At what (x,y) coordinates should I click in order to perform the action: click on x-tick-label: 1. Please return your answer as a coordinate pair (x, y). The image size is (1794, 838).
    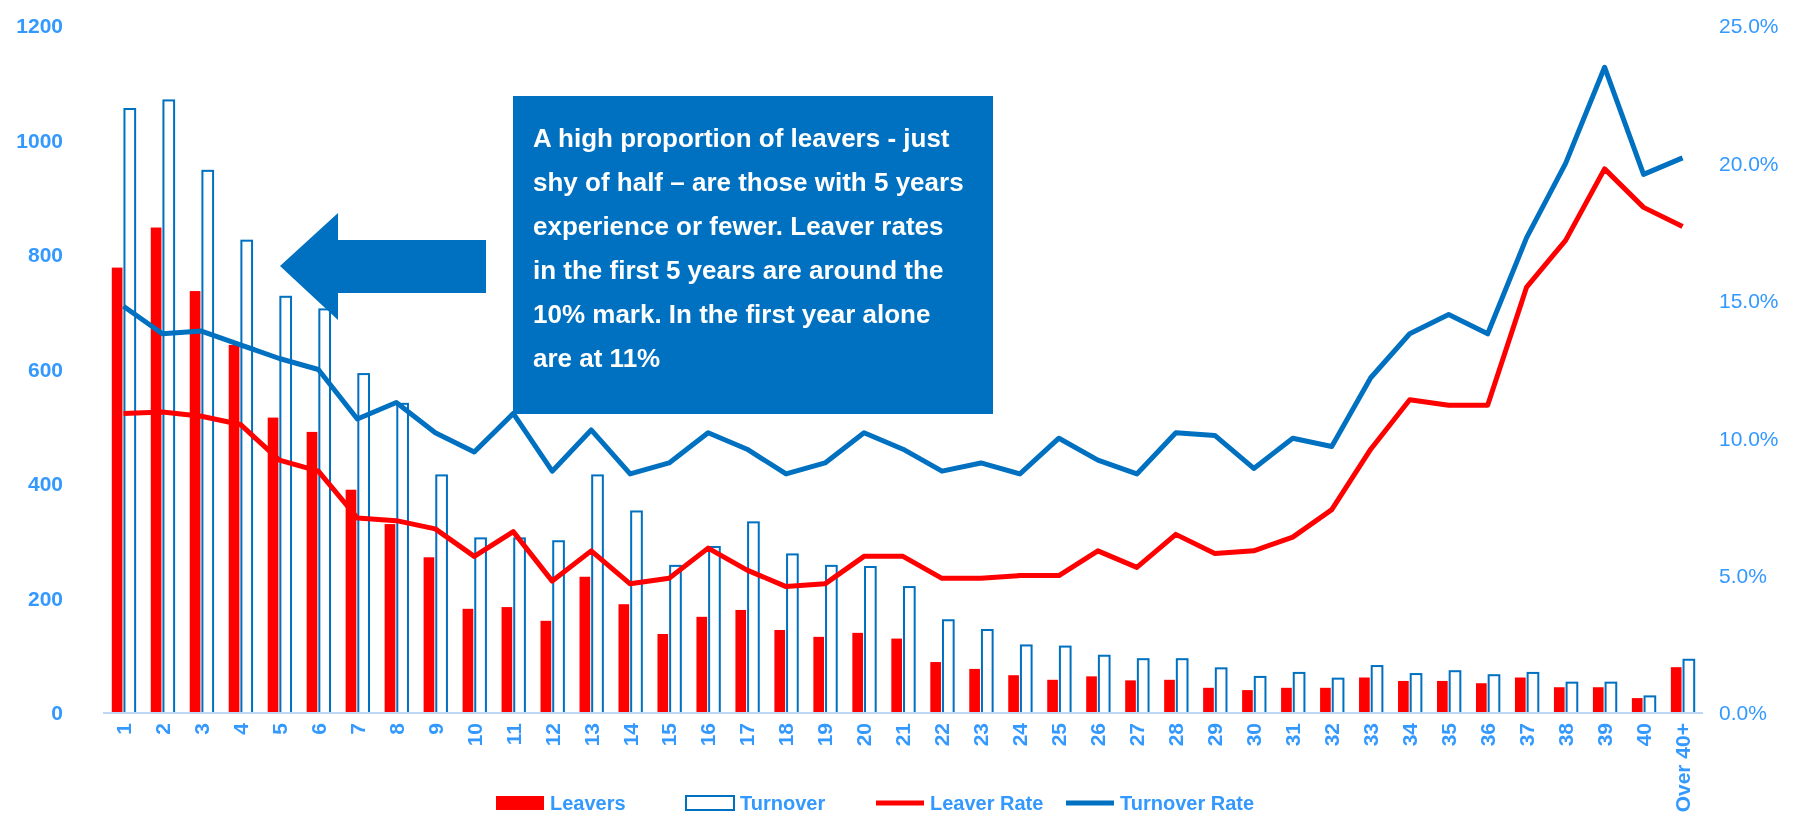
    Looking at the image, I should click on (123, 728).